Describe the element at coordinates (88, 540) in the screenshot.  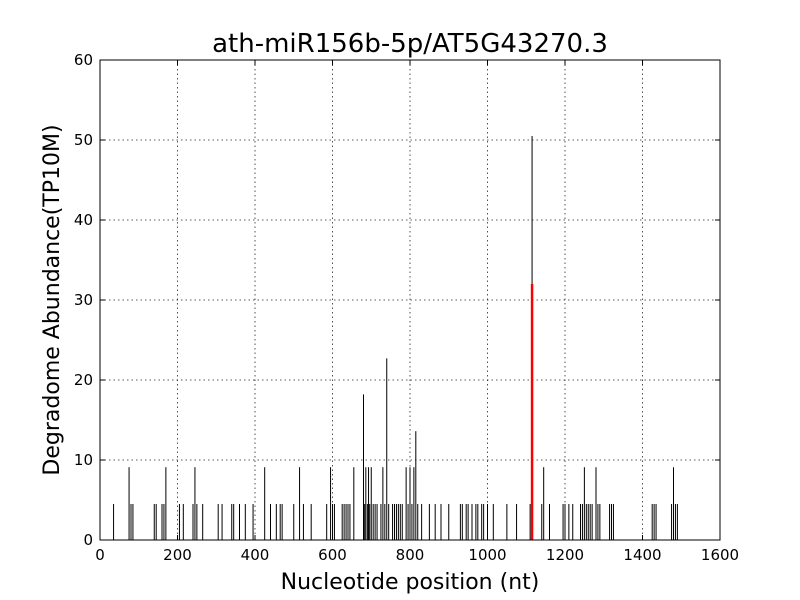
I see `y-tick-label: 0` at that location.